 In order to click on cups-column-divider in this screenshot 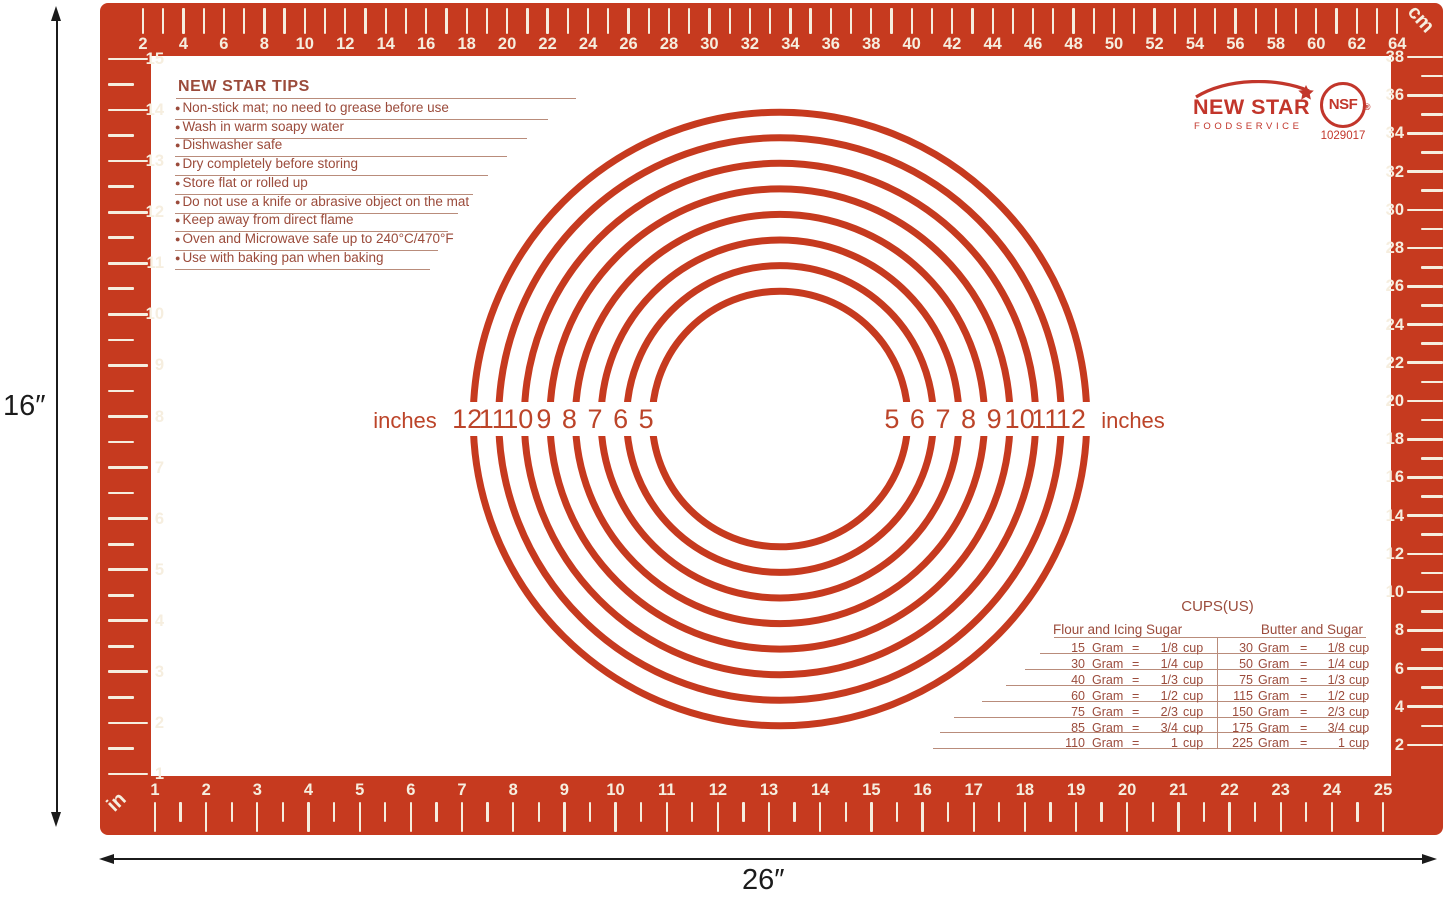, I will do `click(1217, 693)`.